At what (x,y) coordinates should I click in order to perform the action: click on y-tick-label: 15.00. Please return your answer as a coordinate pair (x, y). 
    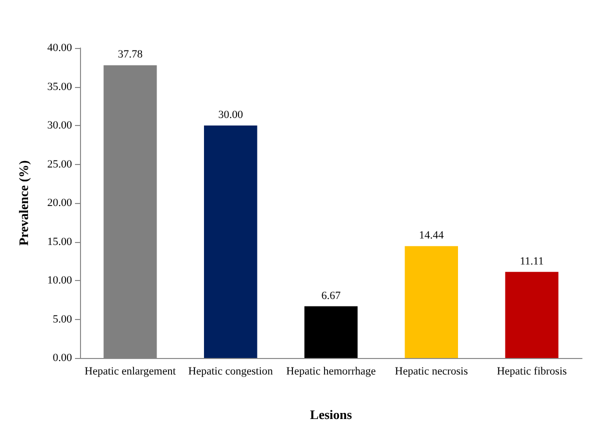
    Looking at the image, I should click on (59, 242).